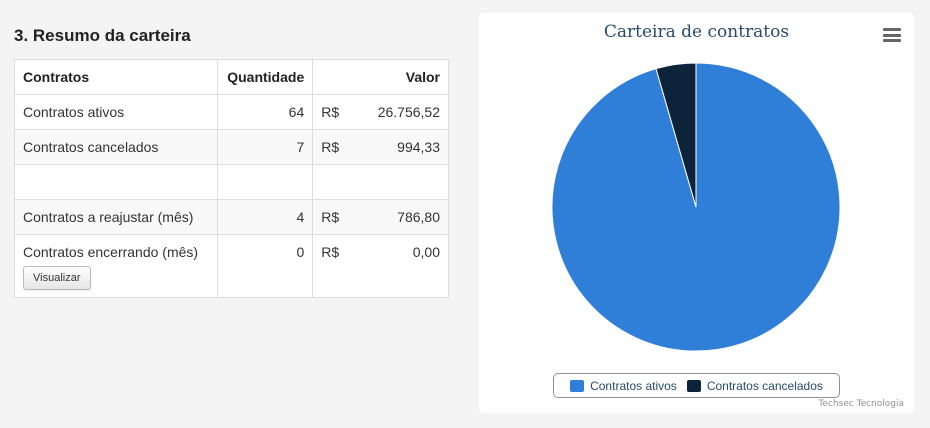 Image resolution: width=930 pixels, height=428 pixels. What do you see at coordinates (102, 35) in the screenshot?
I see `section-title: 3. Resumo da carteira` at bounding box center [102, 35].